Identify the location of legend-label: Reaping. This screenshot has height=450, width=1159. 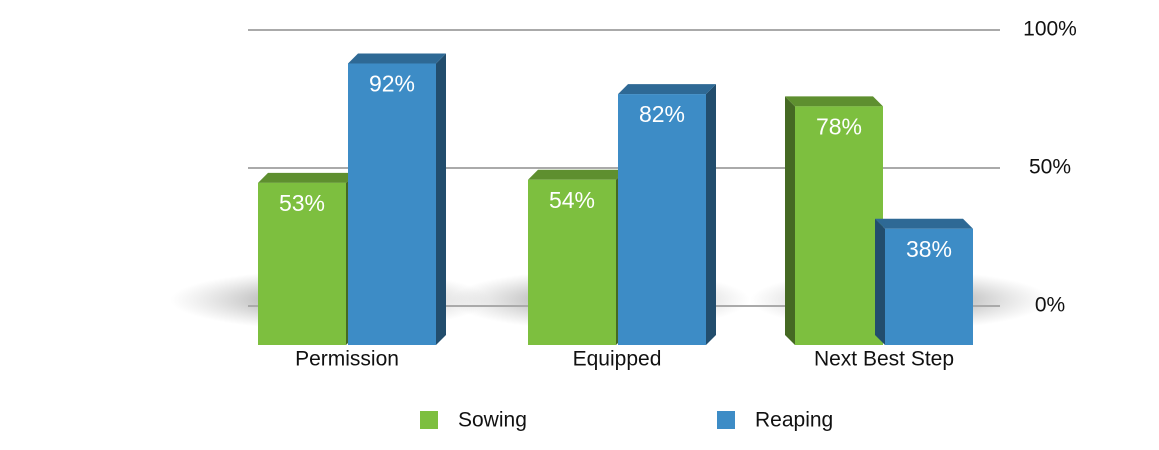
(794, 420).